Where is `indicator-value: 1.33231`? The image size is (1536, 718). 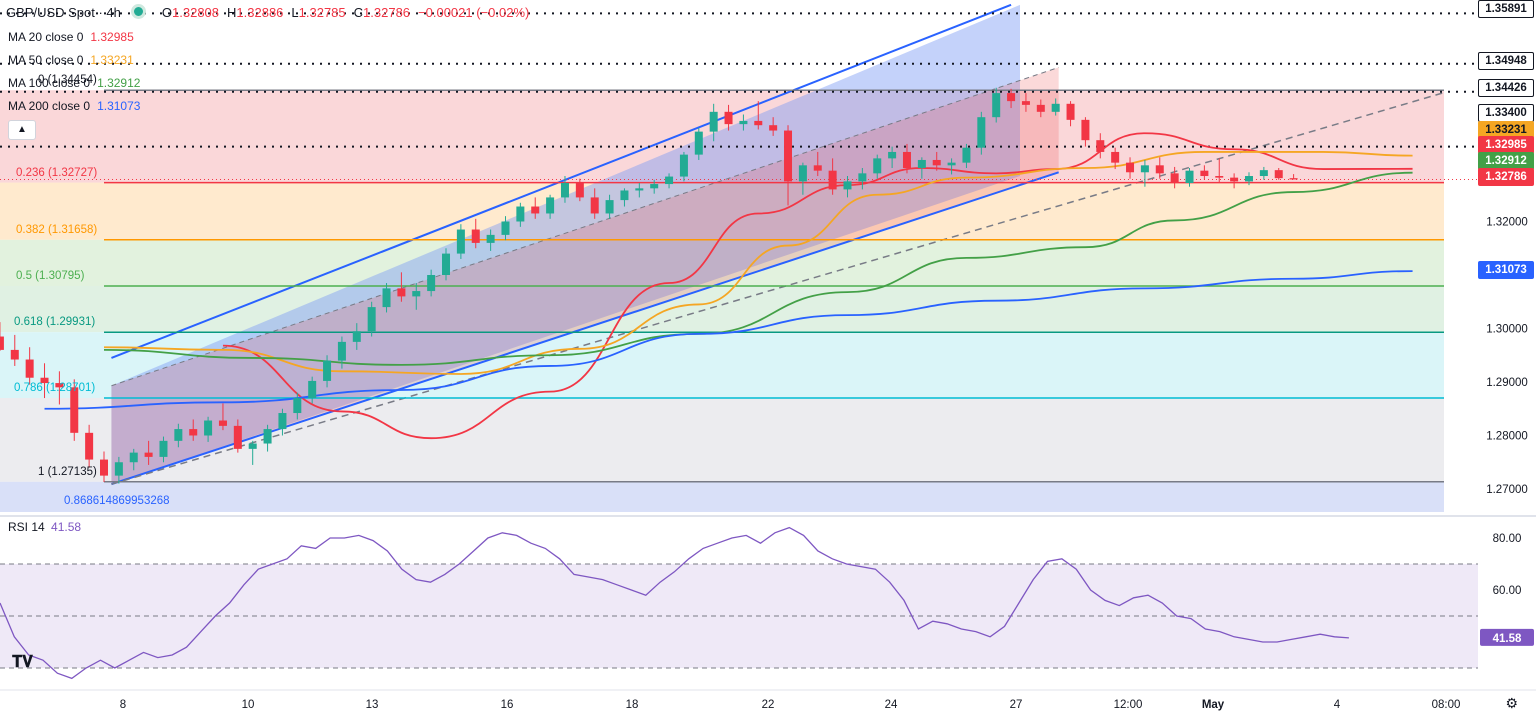 indicator-value: 1.33231 is located at coordinates (112, 60).